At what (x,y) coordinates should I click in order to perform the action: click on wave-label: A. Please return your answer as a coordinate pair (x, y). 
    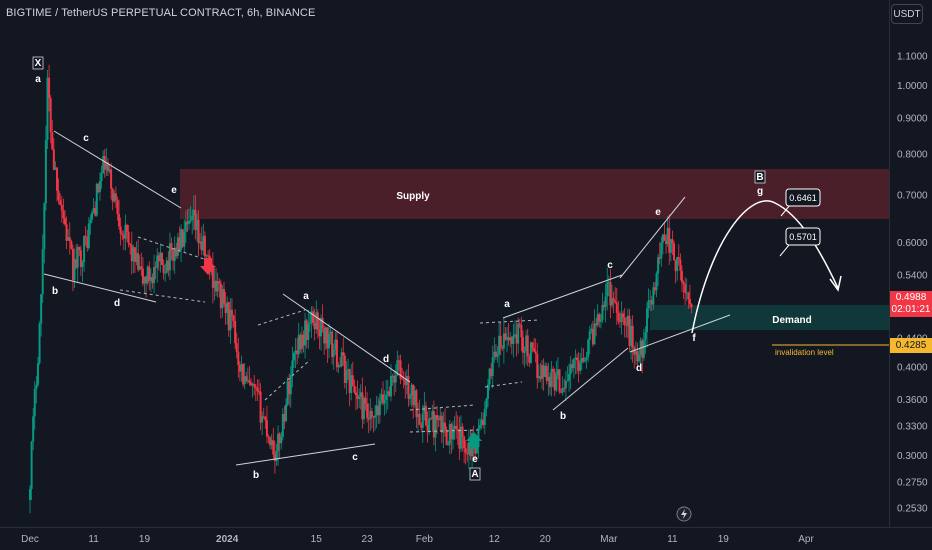
    Looking at the image, I should click on (474, 474).